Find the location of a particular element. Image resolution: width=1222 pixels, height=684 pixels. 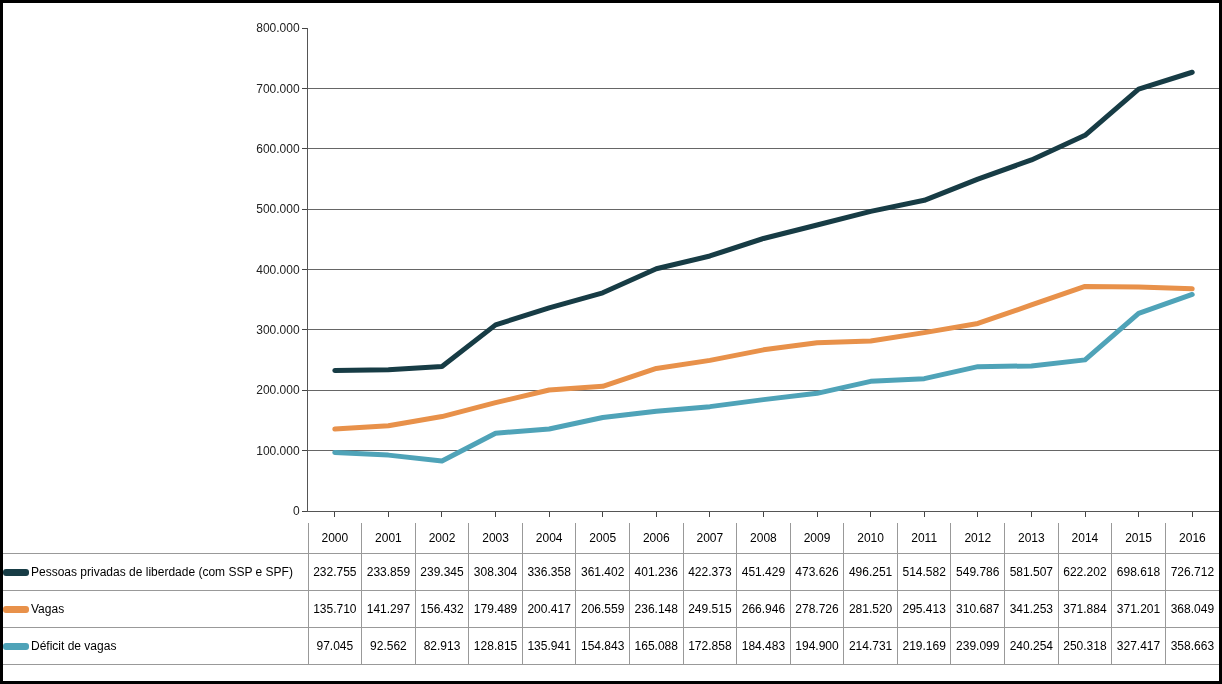

data-label: 622.202 is located at coordinates (1085, 571).